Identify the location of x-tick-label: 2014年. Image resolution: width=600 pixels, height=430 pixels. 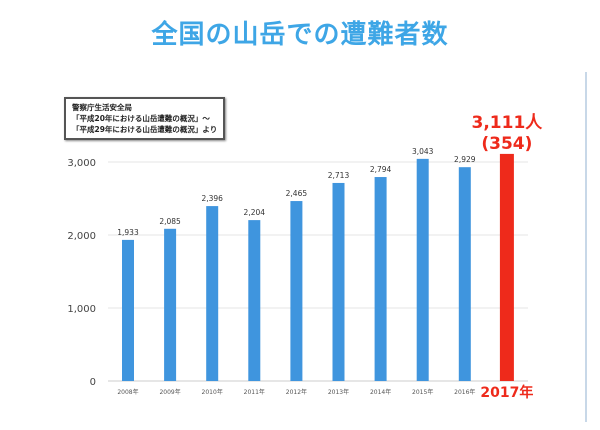
(380, 392).